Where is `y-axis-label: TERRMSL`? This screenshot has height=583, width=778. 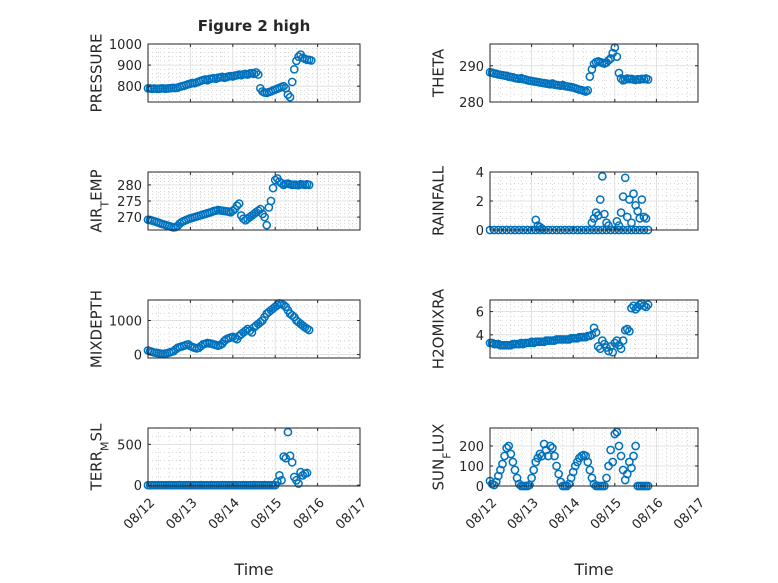
y-axis-label: TERRMSL is located at coordinates (99, 457).